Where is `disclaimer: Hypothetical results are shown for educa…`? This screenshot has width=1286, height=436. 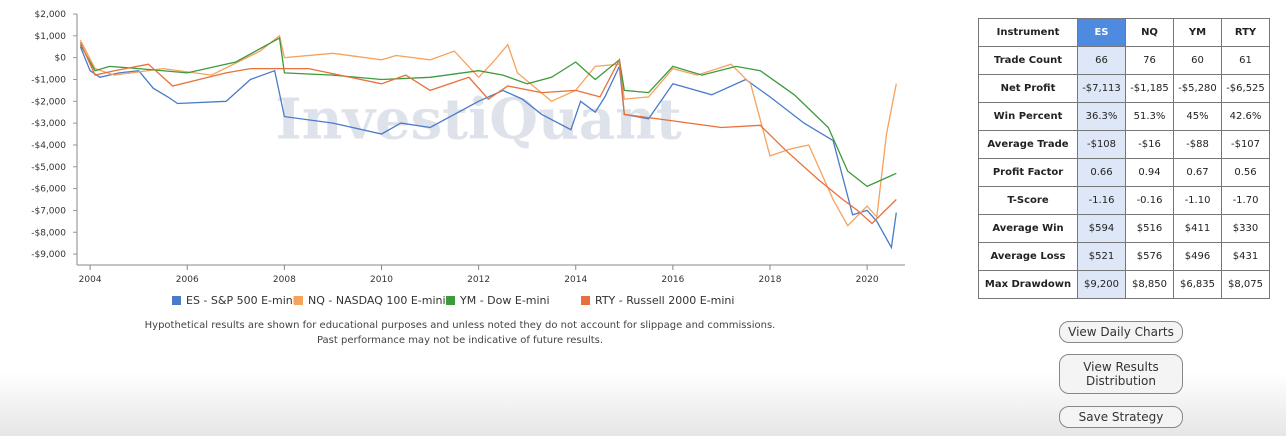
disclaimer: Hypothetical results are shown for educa… is located at coordinates (460, 333).